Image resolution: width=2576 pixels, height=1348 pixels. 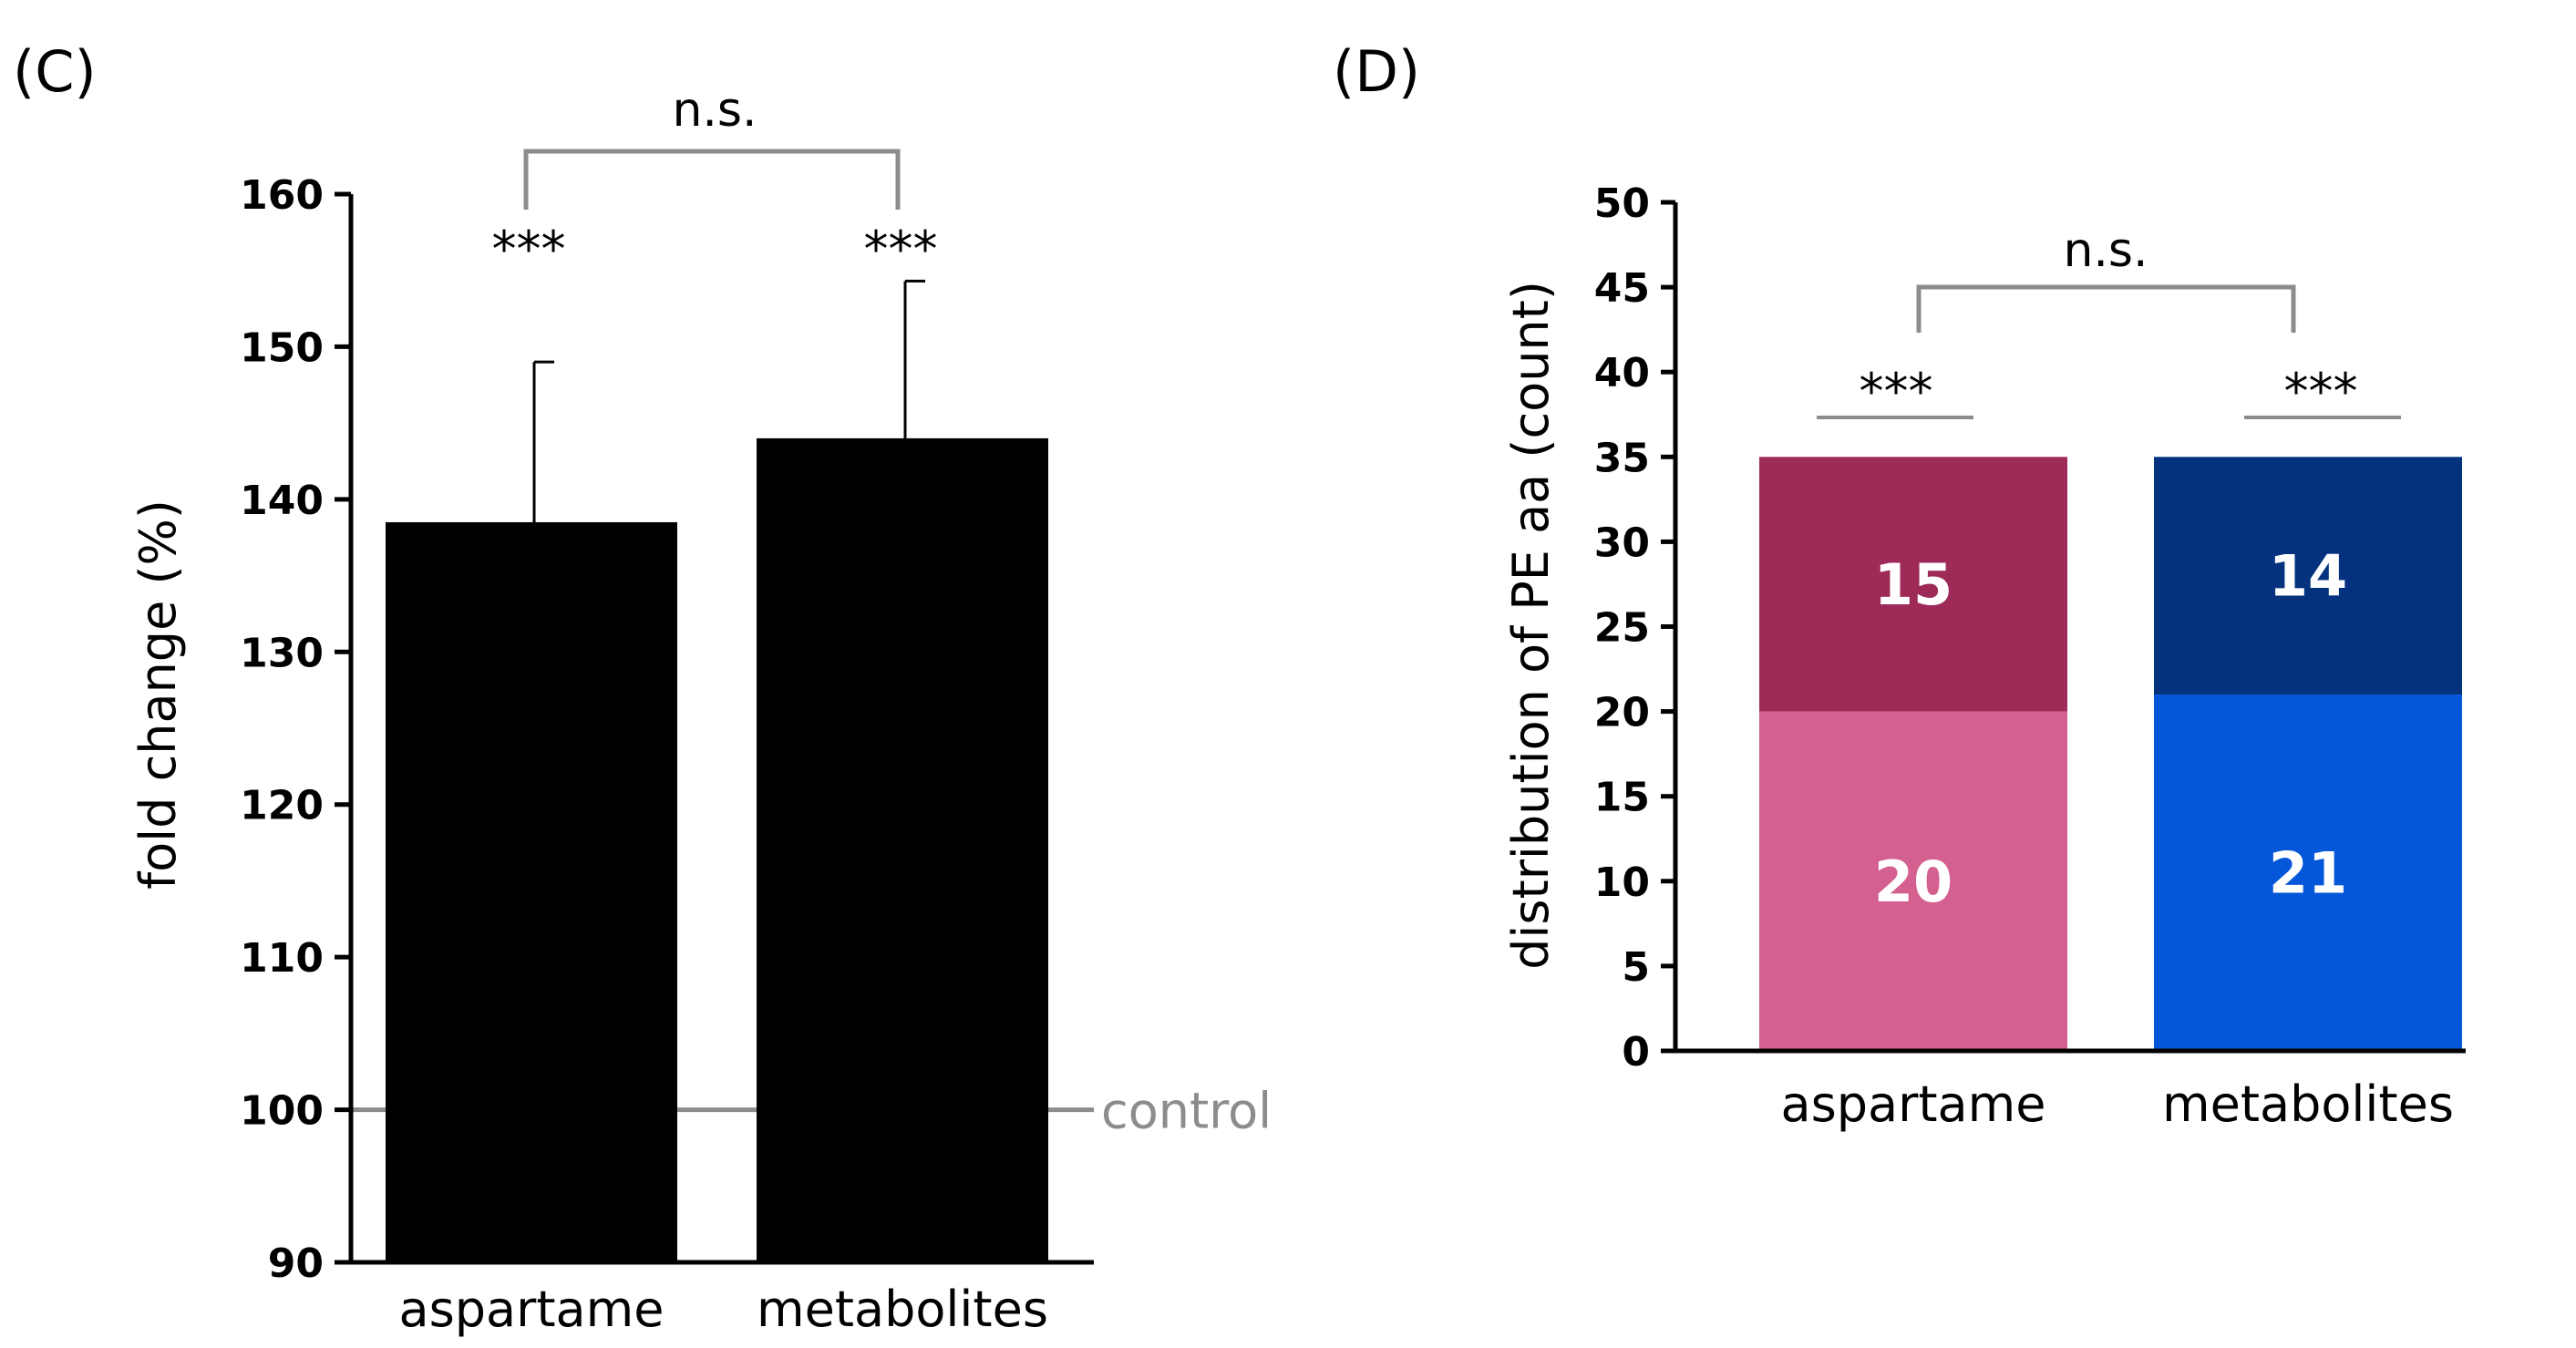 I want to click on stacked-bars: 20 15 21 14, so click(x=2110, y=754).